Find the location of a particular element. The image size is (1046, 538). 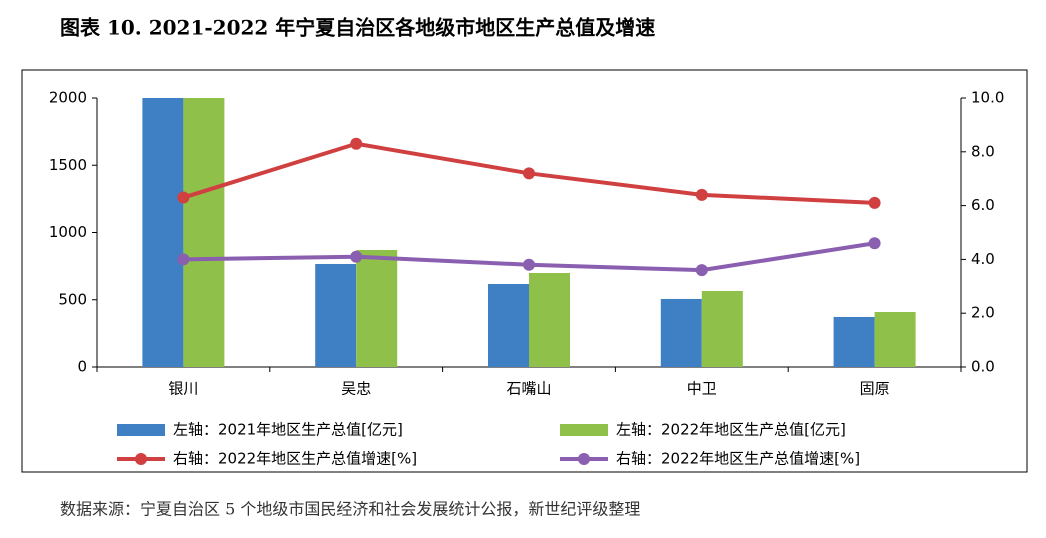

y-tick-label: 0 is located at coordinates (82, 367).